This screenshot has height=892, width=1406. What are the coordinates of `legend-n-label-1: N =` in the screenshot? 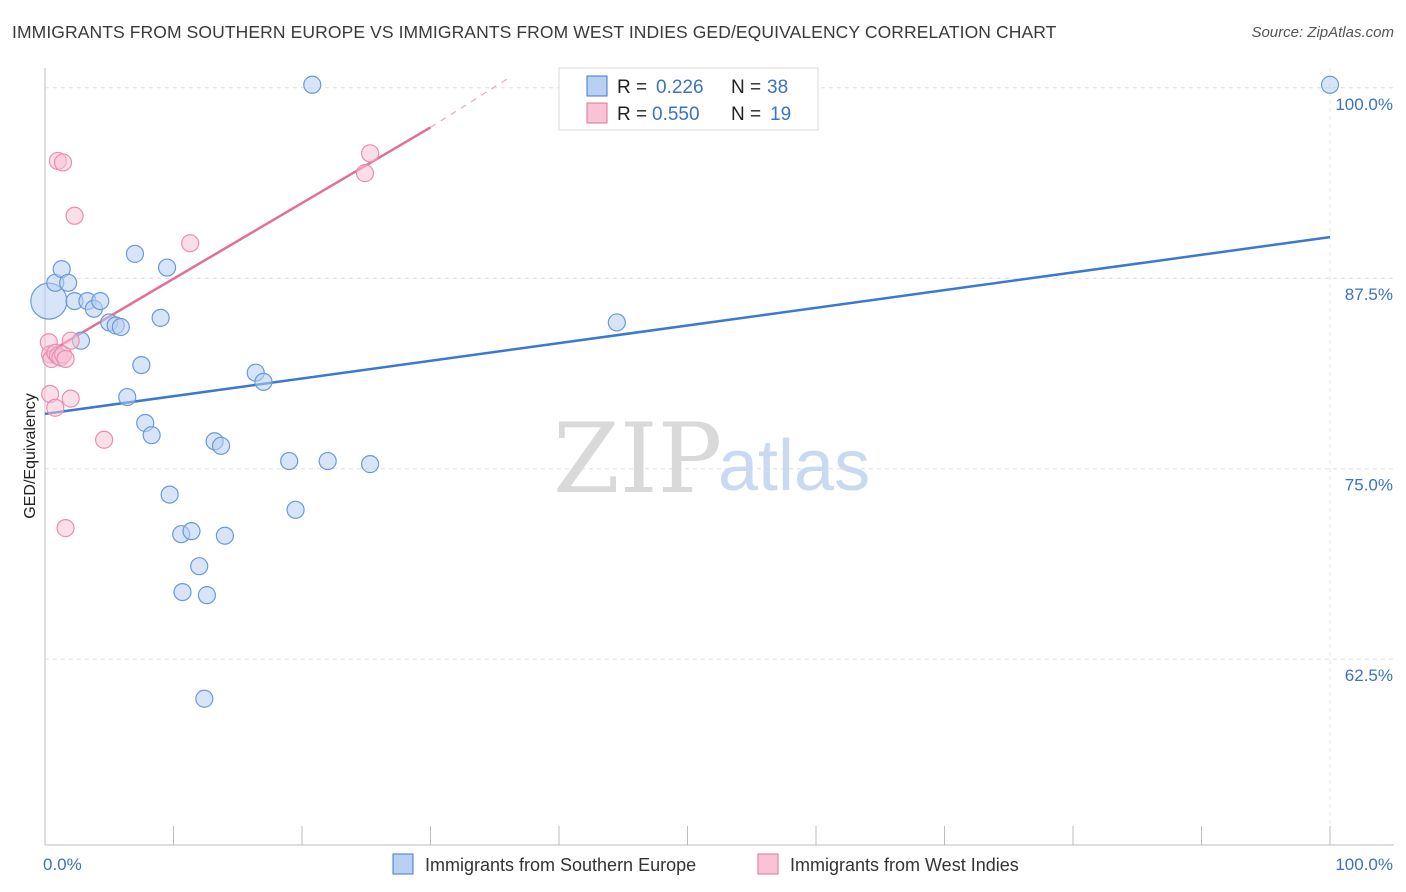 It's located at (746, 87).